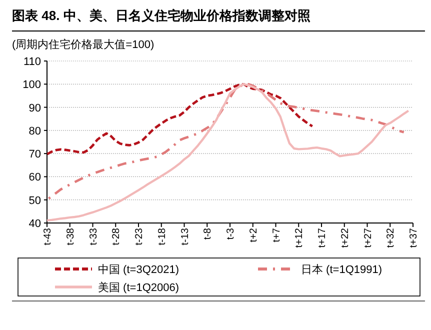  Describe the element at coordinates (31, 85) in the screenshot. I see `y-tick-label: 100` at that location.